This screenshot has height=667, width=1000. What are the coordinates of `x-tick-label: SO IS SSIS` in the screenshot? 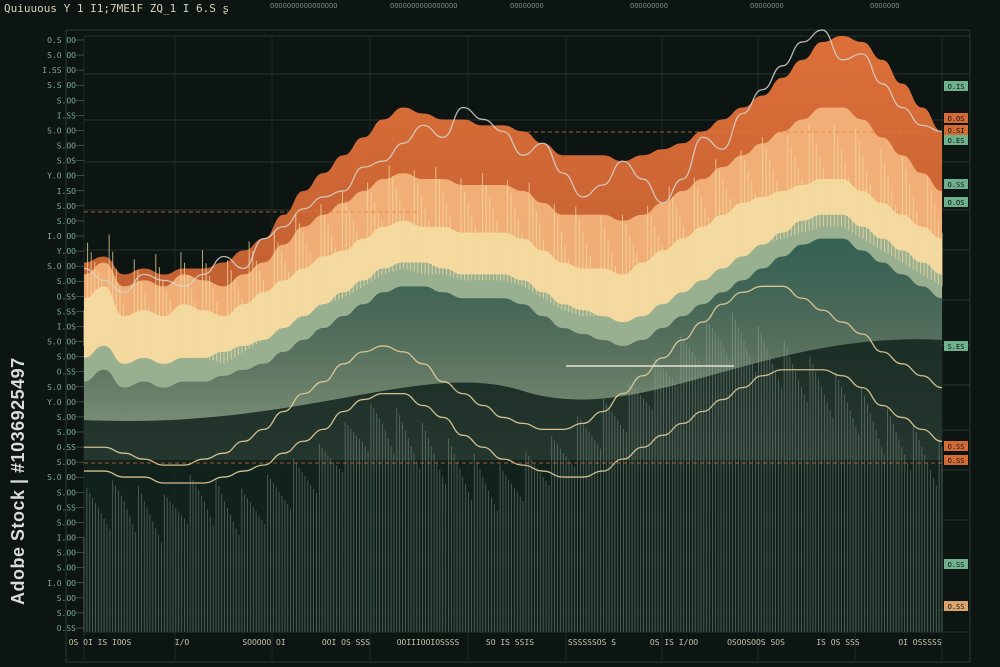 It's located at (510, 642).